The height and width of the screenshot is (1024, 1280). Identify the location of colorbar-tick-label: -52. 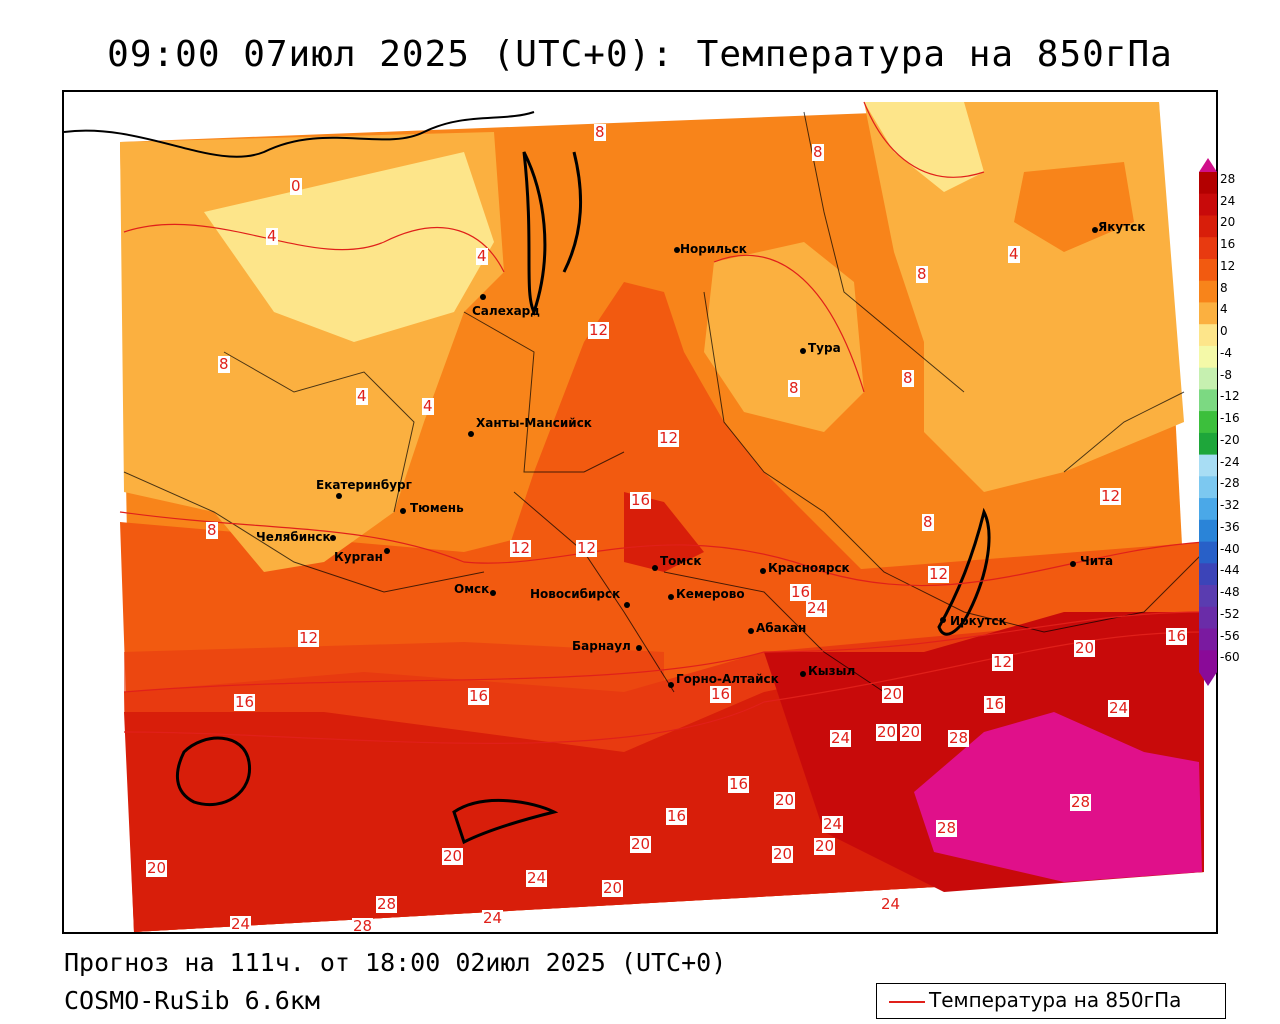
(1230, 613).